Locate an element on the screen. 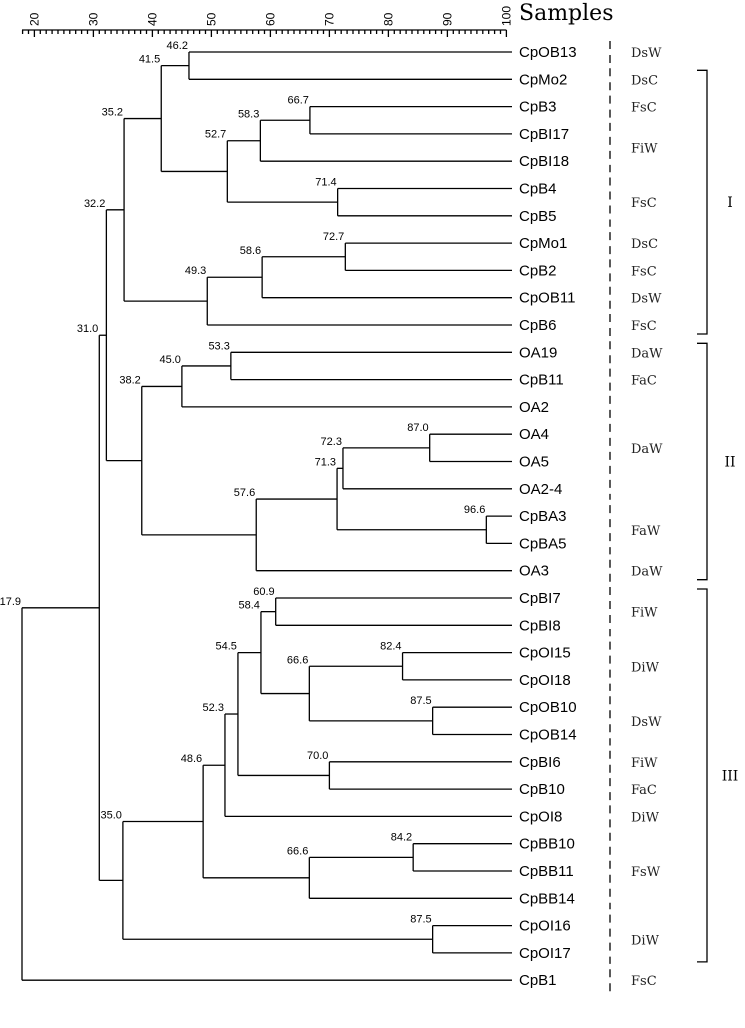 Image resolution: width=745 pixels, height=1028 pixels. scale-tick-label: 20 is located at coordinates (34, 19).